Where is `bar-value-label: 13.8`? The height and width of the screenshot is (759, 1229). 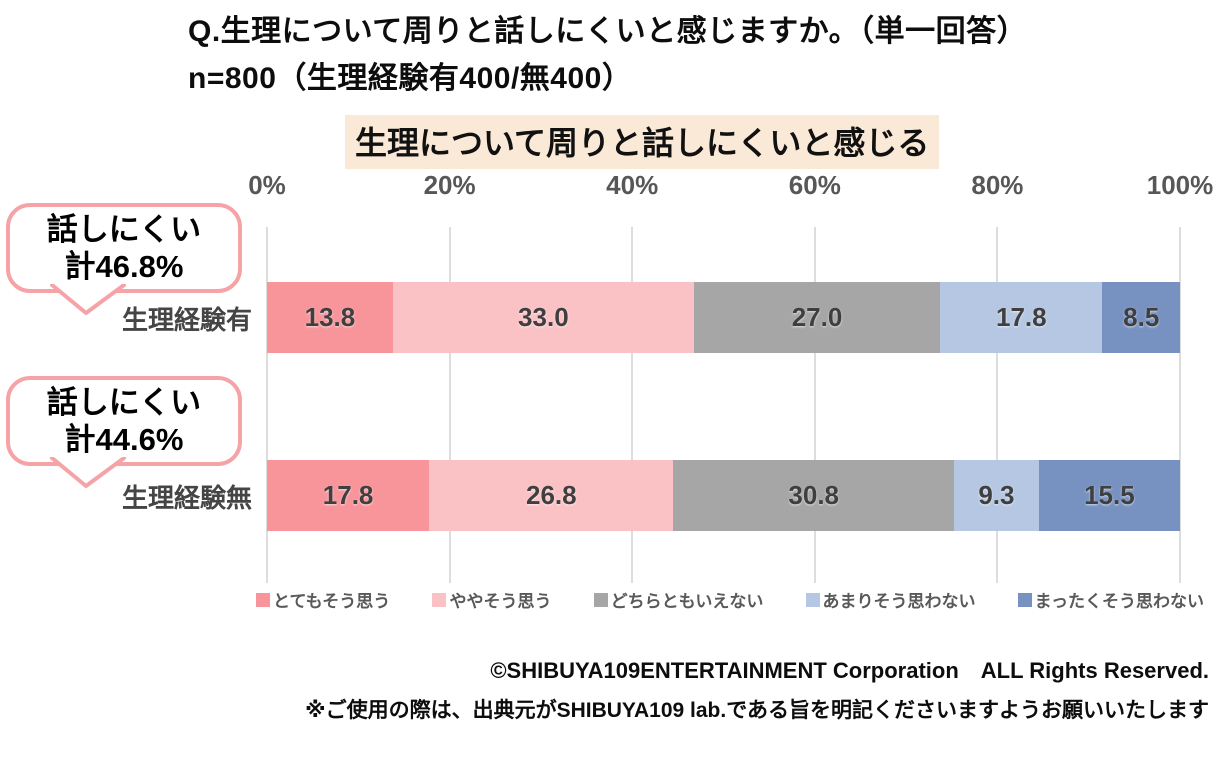
bar-value-label: 13.8 is located at coordinates (330, 317).